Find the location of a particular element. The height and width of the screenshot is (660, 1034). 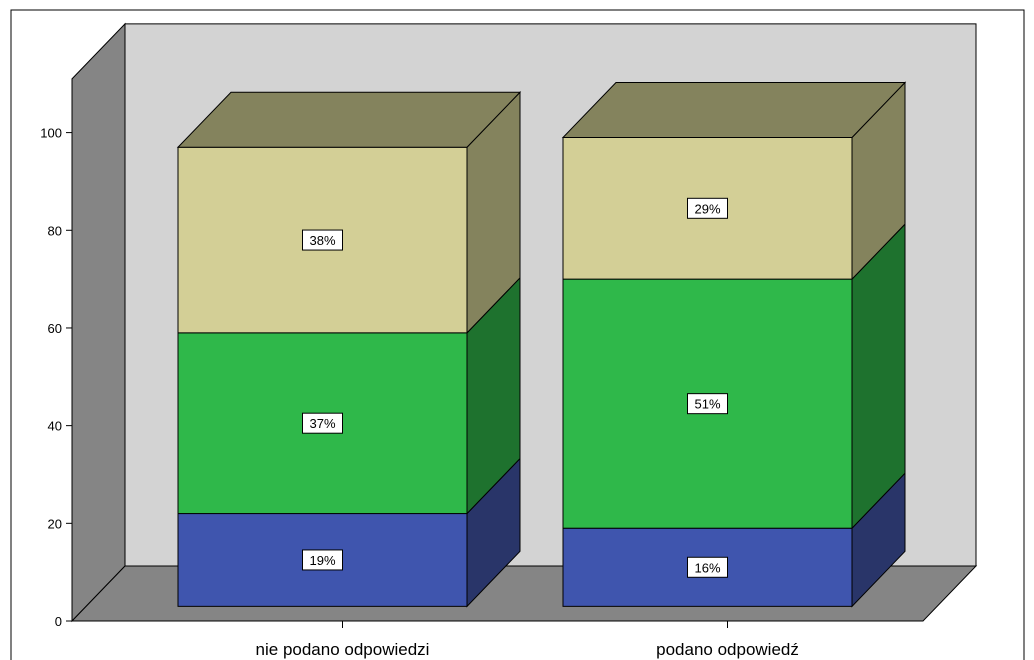

data-label: 38% is located at coordinates (322, 240).